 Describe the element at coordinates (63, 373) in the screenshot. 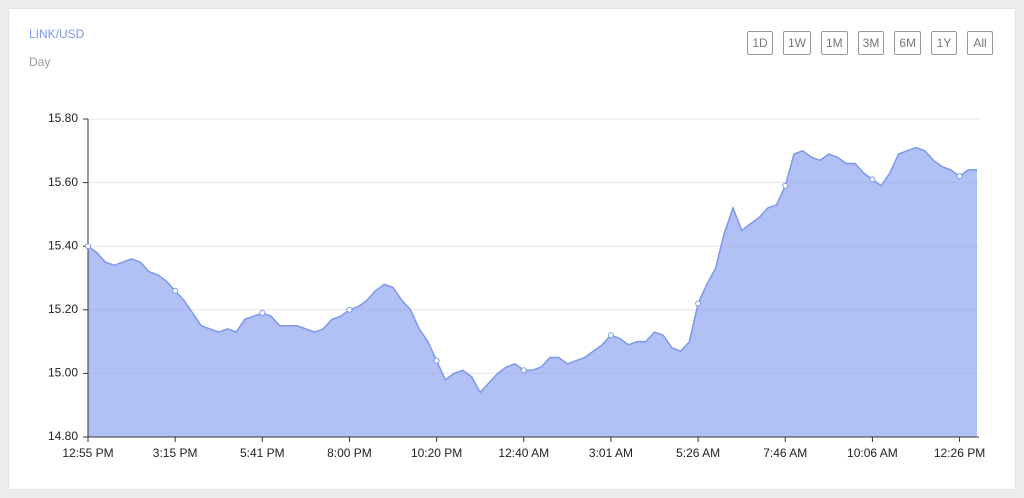

I see `y-tick-label: 15.00` at that location.